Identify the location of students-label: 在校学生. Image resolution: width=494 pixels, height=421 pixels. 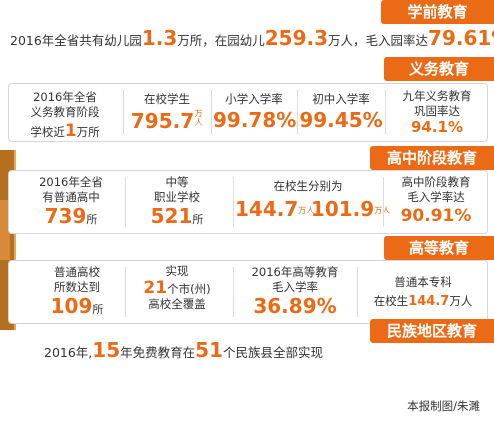
(167, 99).